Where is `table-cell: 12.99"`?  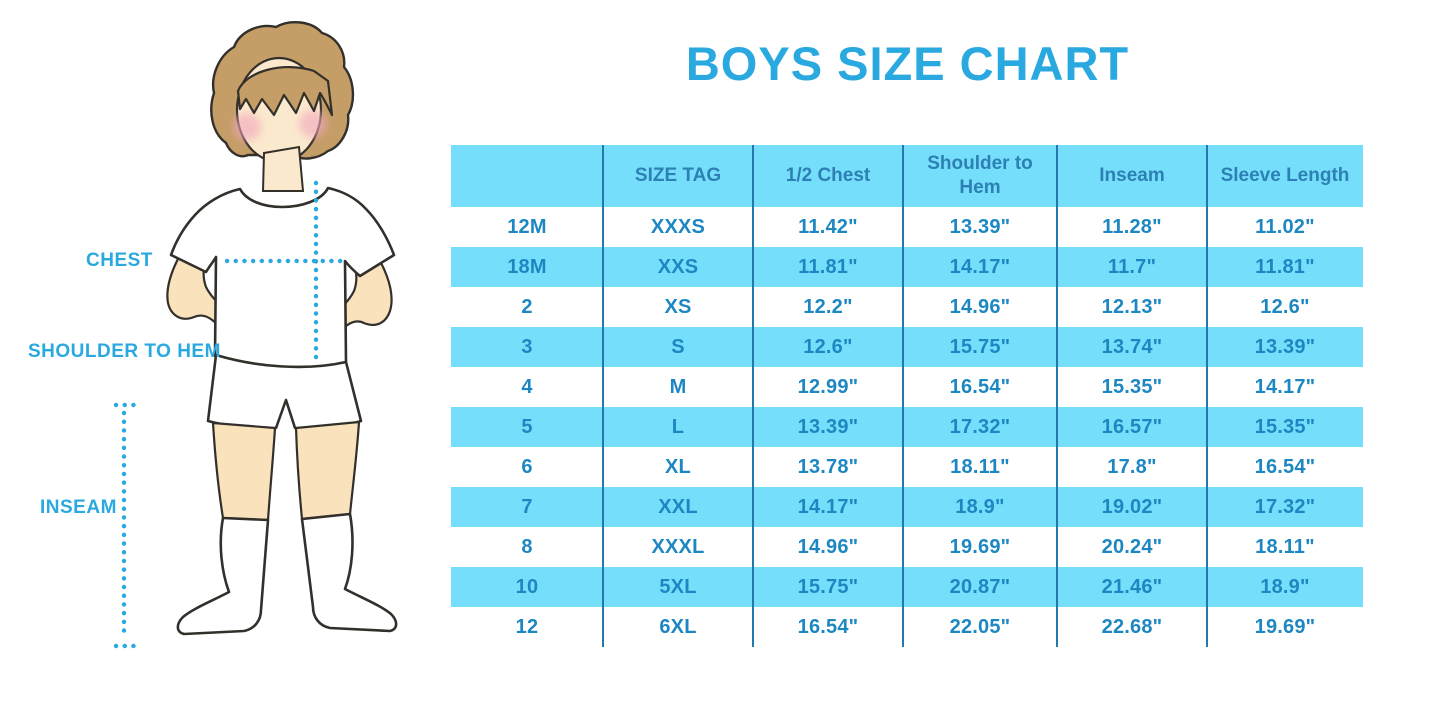 table-cell: 12.99" is located at coordinates (828, 387).